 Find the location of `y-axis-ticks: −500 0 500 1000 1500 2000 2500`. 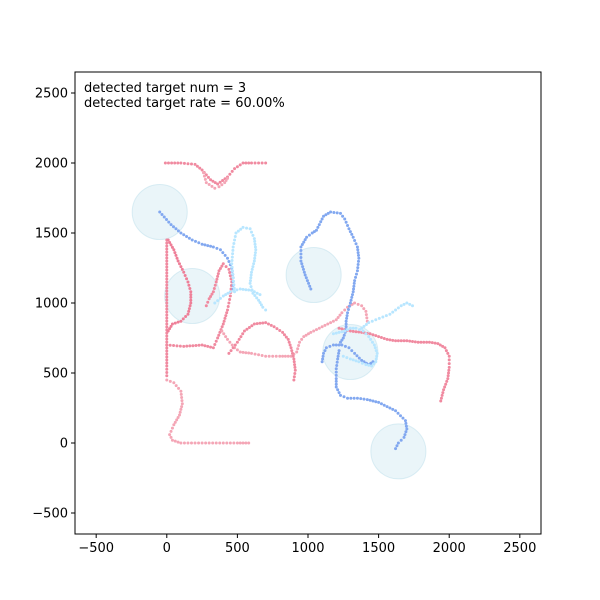

y-axis-ticks: −500 0 500 1000 1500 2000 2500 is located at coordinates (53, 304).